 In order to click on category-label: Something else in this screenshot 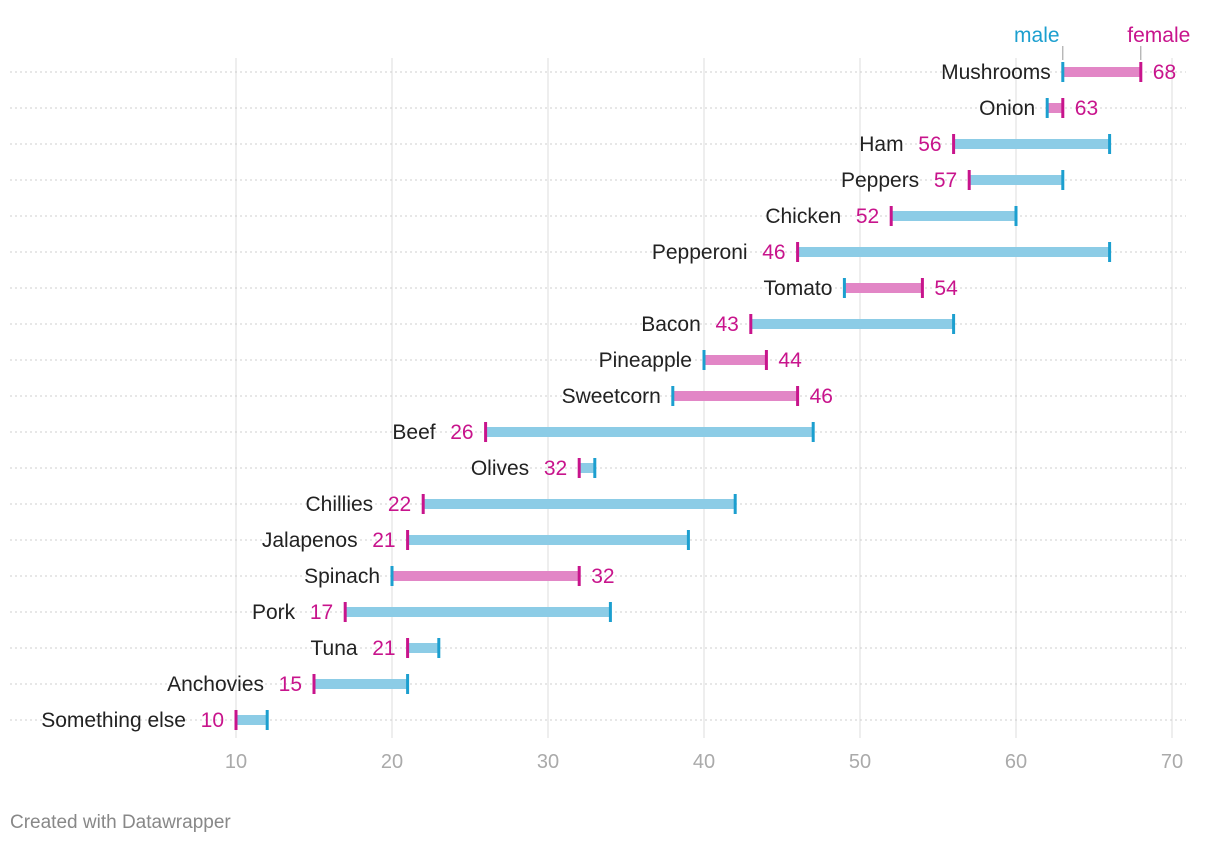, I will do `click(113, 720)`.